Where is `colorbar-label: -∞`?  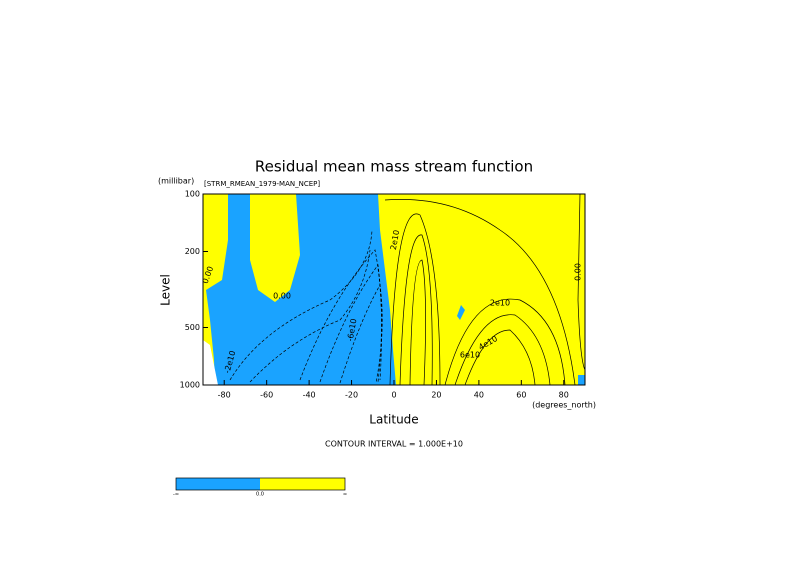
colorbar-label: -∞ is located at coordinates (176, 495).